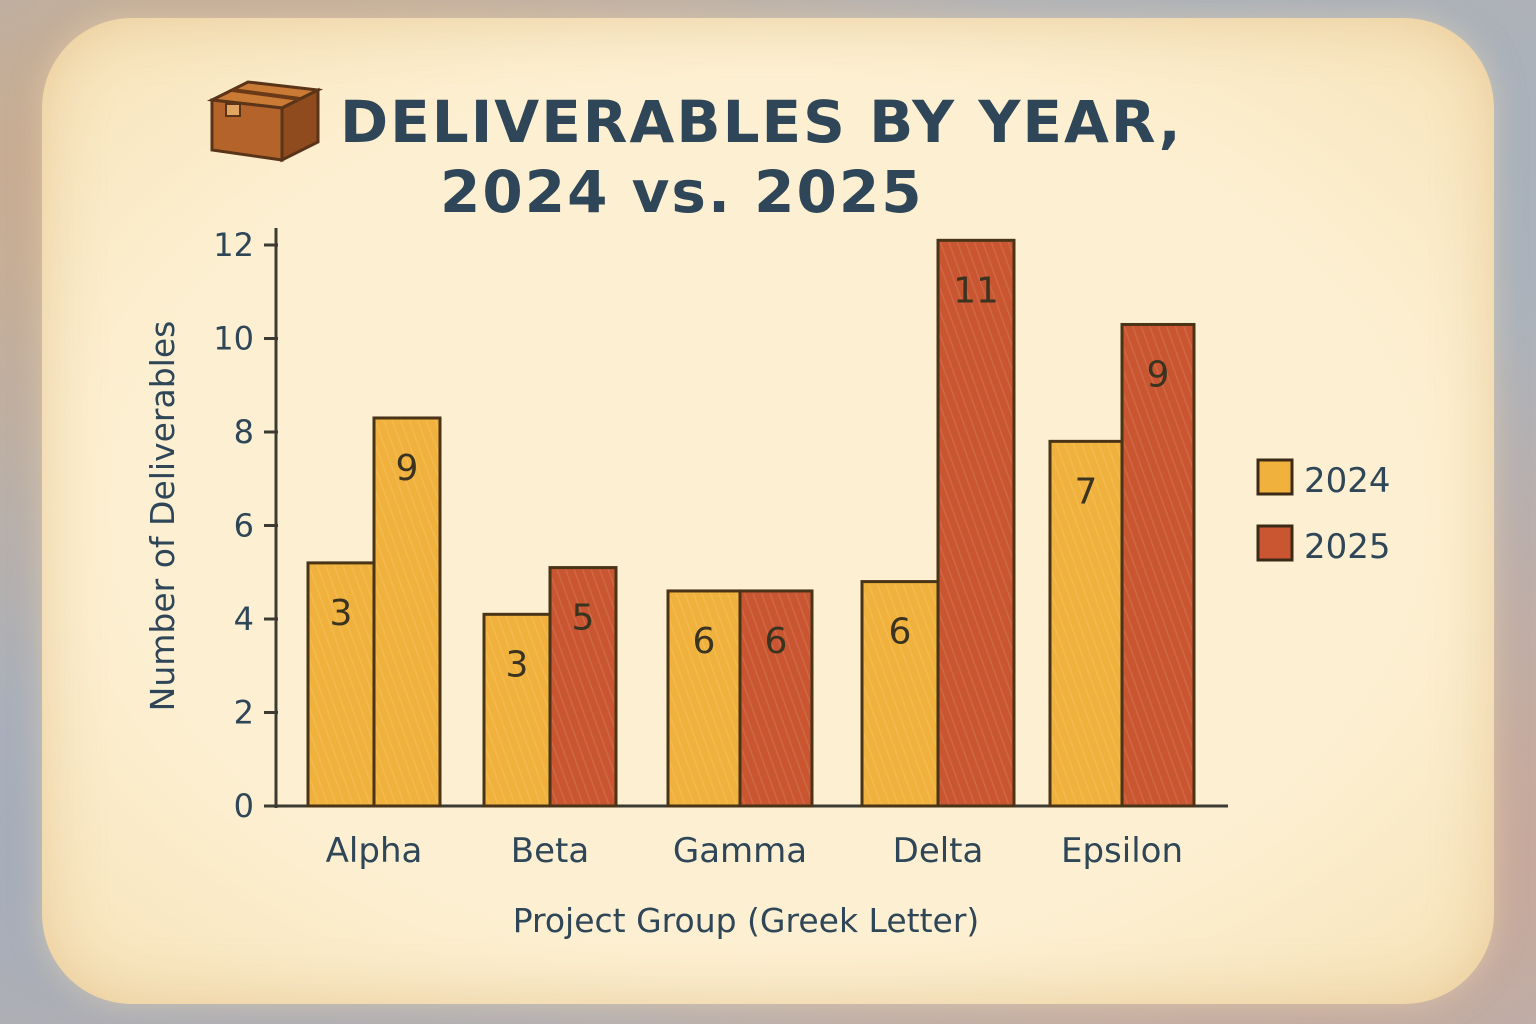  What do you see at coordinates (900, 632) in the screenshot?
I see `data-label-delta-2024: 6` at bounding box center [900, 632].